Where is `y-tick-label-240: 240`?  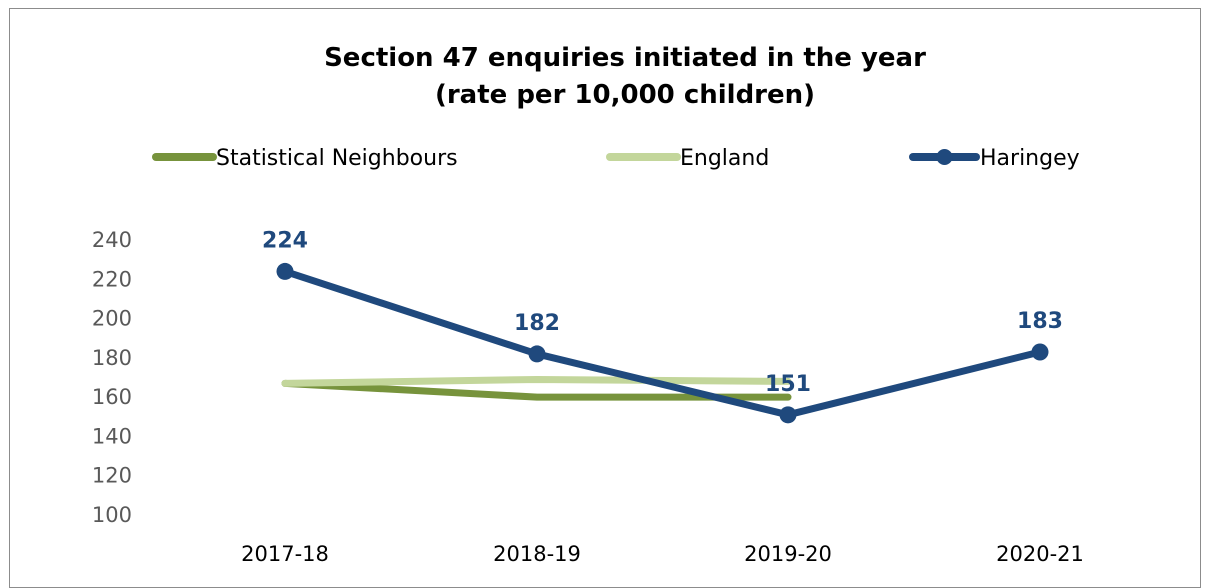
y-tick-label-240: 240 is located at coordinates (112, 240).